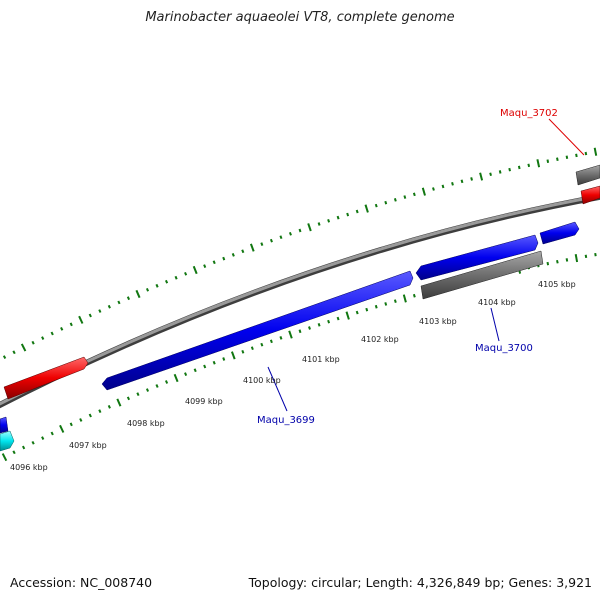  I want to click on tick-label: 4104 kbp, so click(497, 302).